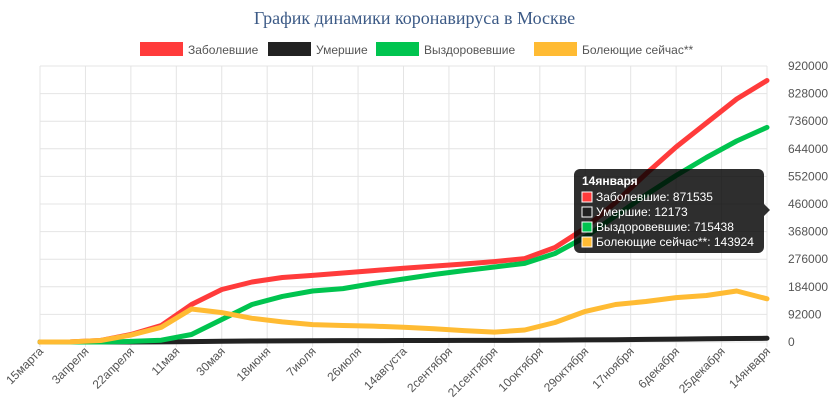 Image resolution: width=829 pixels, height=417 pixels. I want to click on x-tick-label: 26июля, so click(344, 364).